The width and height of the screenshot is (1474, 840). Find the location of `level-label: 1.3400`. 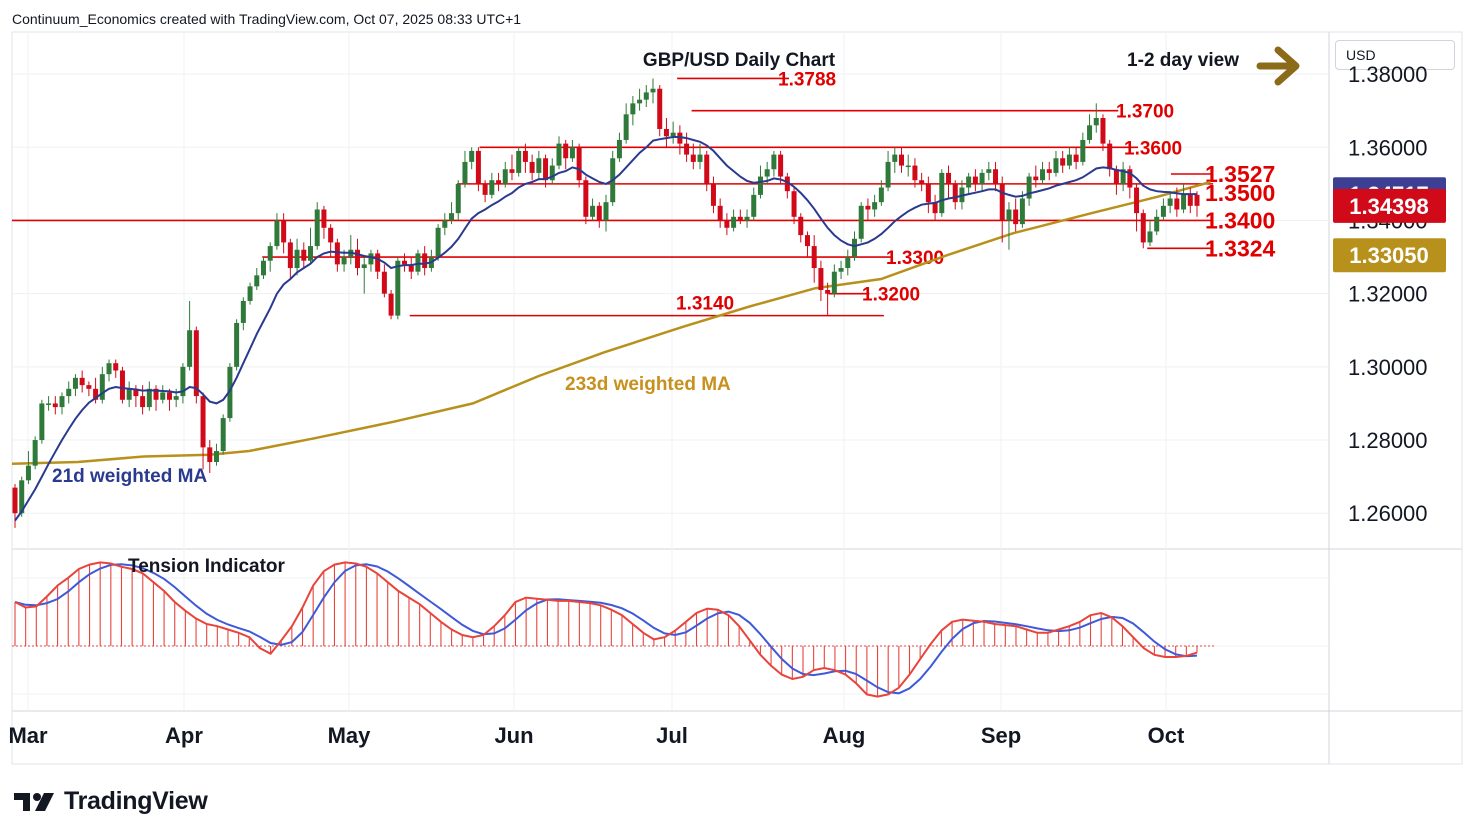

level-label: 1.3400 is located at coordinates (1240, 220).